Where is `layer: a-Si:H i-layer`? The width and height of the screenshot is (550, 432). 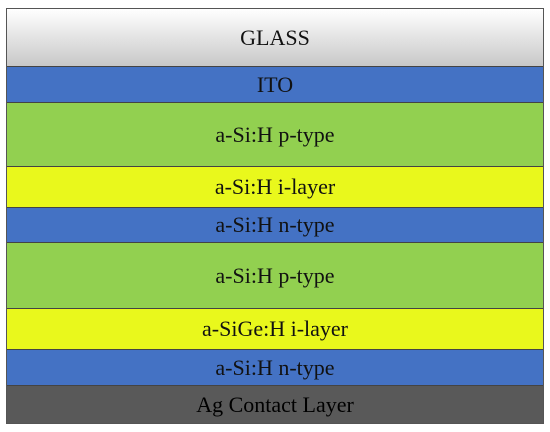
layer: a-Si:H i-layer is located at coordinates (275, 187).